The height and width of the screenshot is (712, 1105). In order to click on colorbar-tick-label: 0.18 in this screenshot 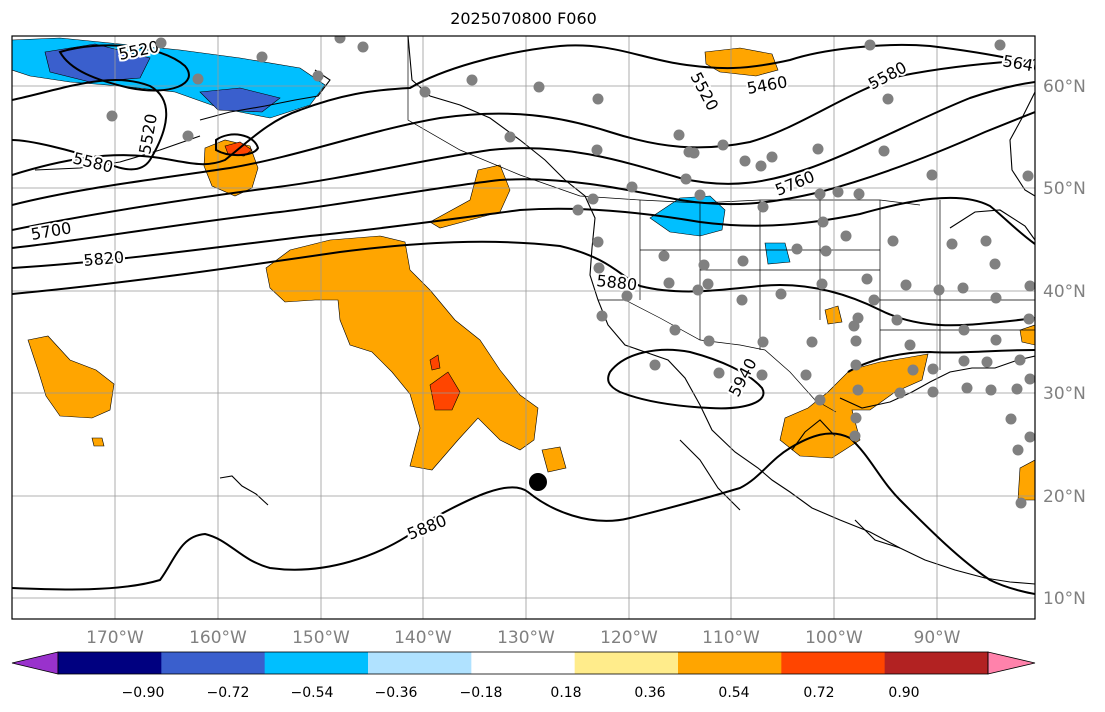, I will do `click(565, 693)`.